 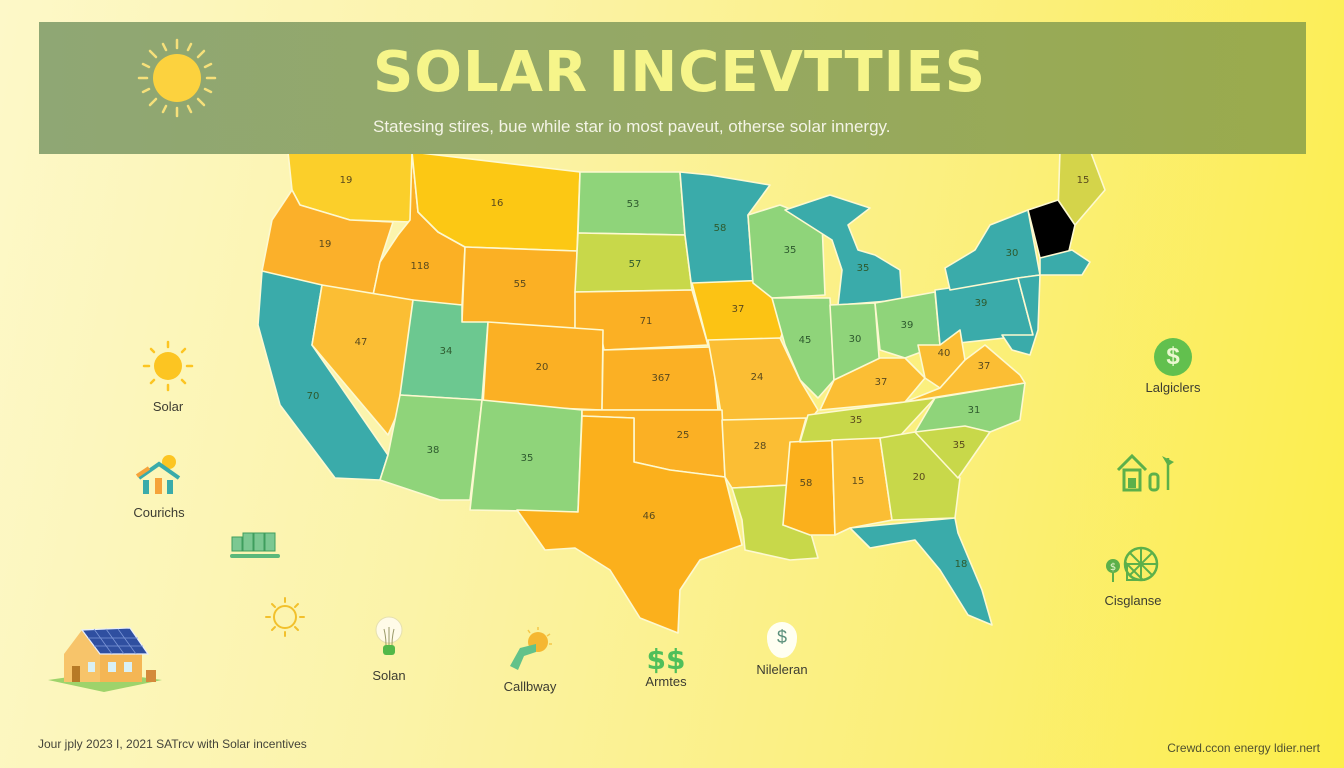 What do you see at coordinates (803, 348) in the screenshot?
I see `state-il` at bounding box center [803, 348].